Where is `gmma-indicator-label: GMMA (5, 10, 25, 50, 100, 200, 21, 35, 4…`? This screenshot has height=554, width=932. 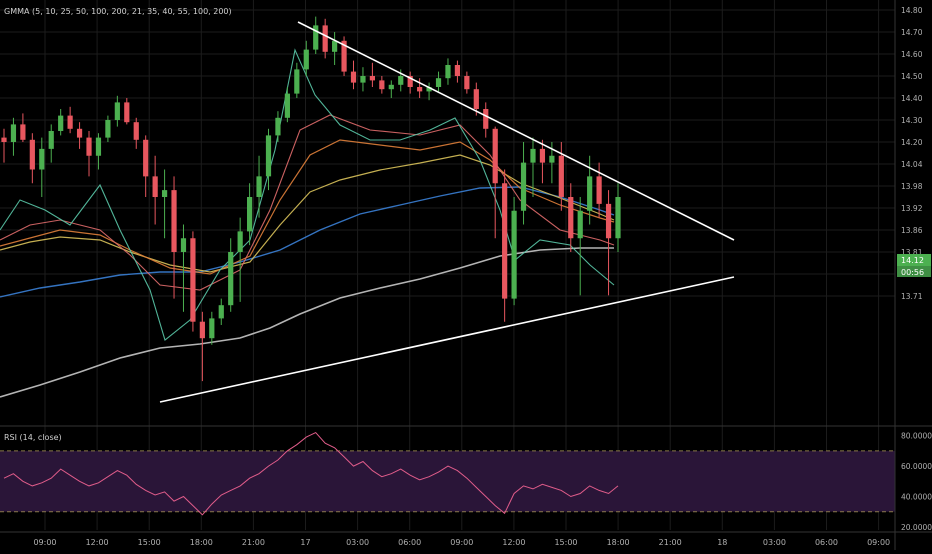 gmma-indicator-label: GMMA (5, 10, 25, 50, 100, 200, 21, 35, 4… is located at coordinates (118, 11).